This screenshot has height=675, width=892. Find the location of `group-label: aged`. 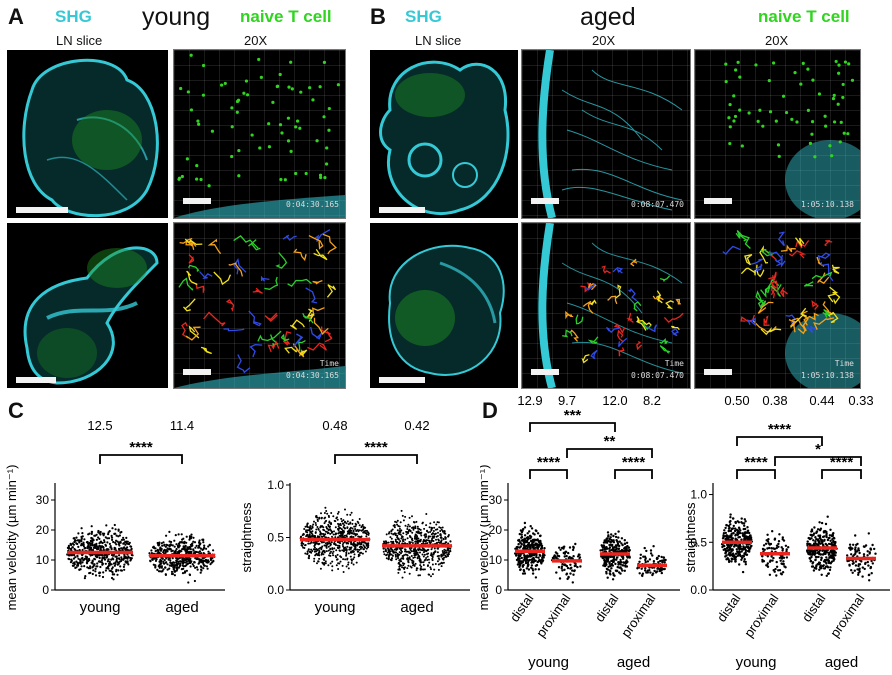

group-label: aged is located at coordinates (841, 662).